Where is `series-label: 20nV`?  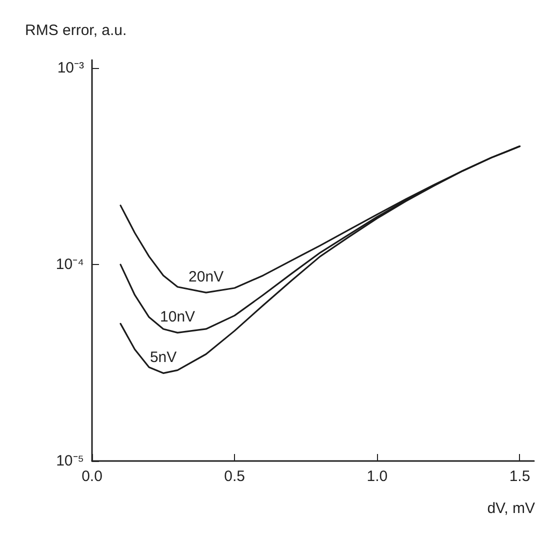 series-label: 20nV is located at coordinates (206, 277).